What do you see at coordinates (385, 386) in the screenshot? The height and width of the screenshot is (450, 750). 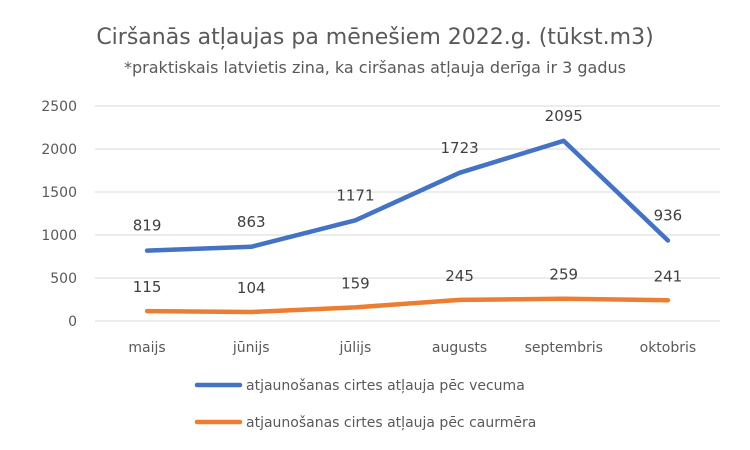 I see `legend-label: atjaunošanas cirtes atļauja pēc vecuma` at bounding box center [385, 386].